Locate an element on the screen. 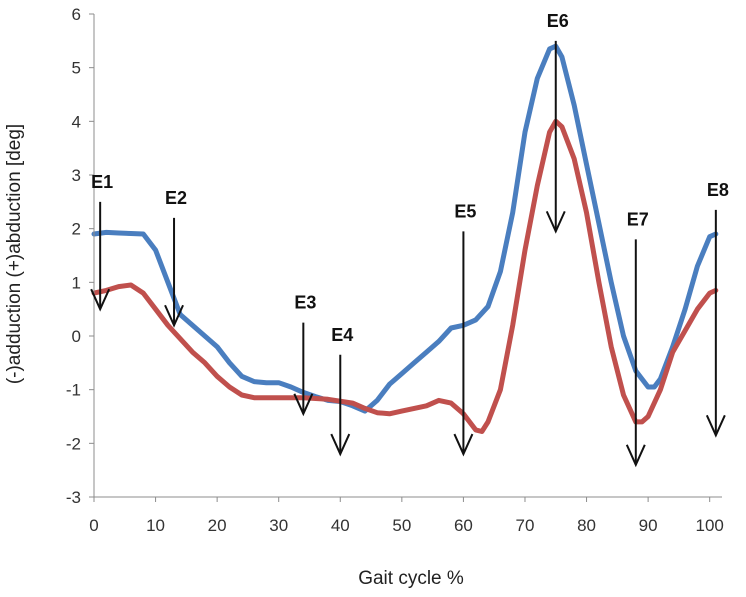 The width and height of the screenshot is (746, 597). event-label: E6 is located at coordinates (558, 21).